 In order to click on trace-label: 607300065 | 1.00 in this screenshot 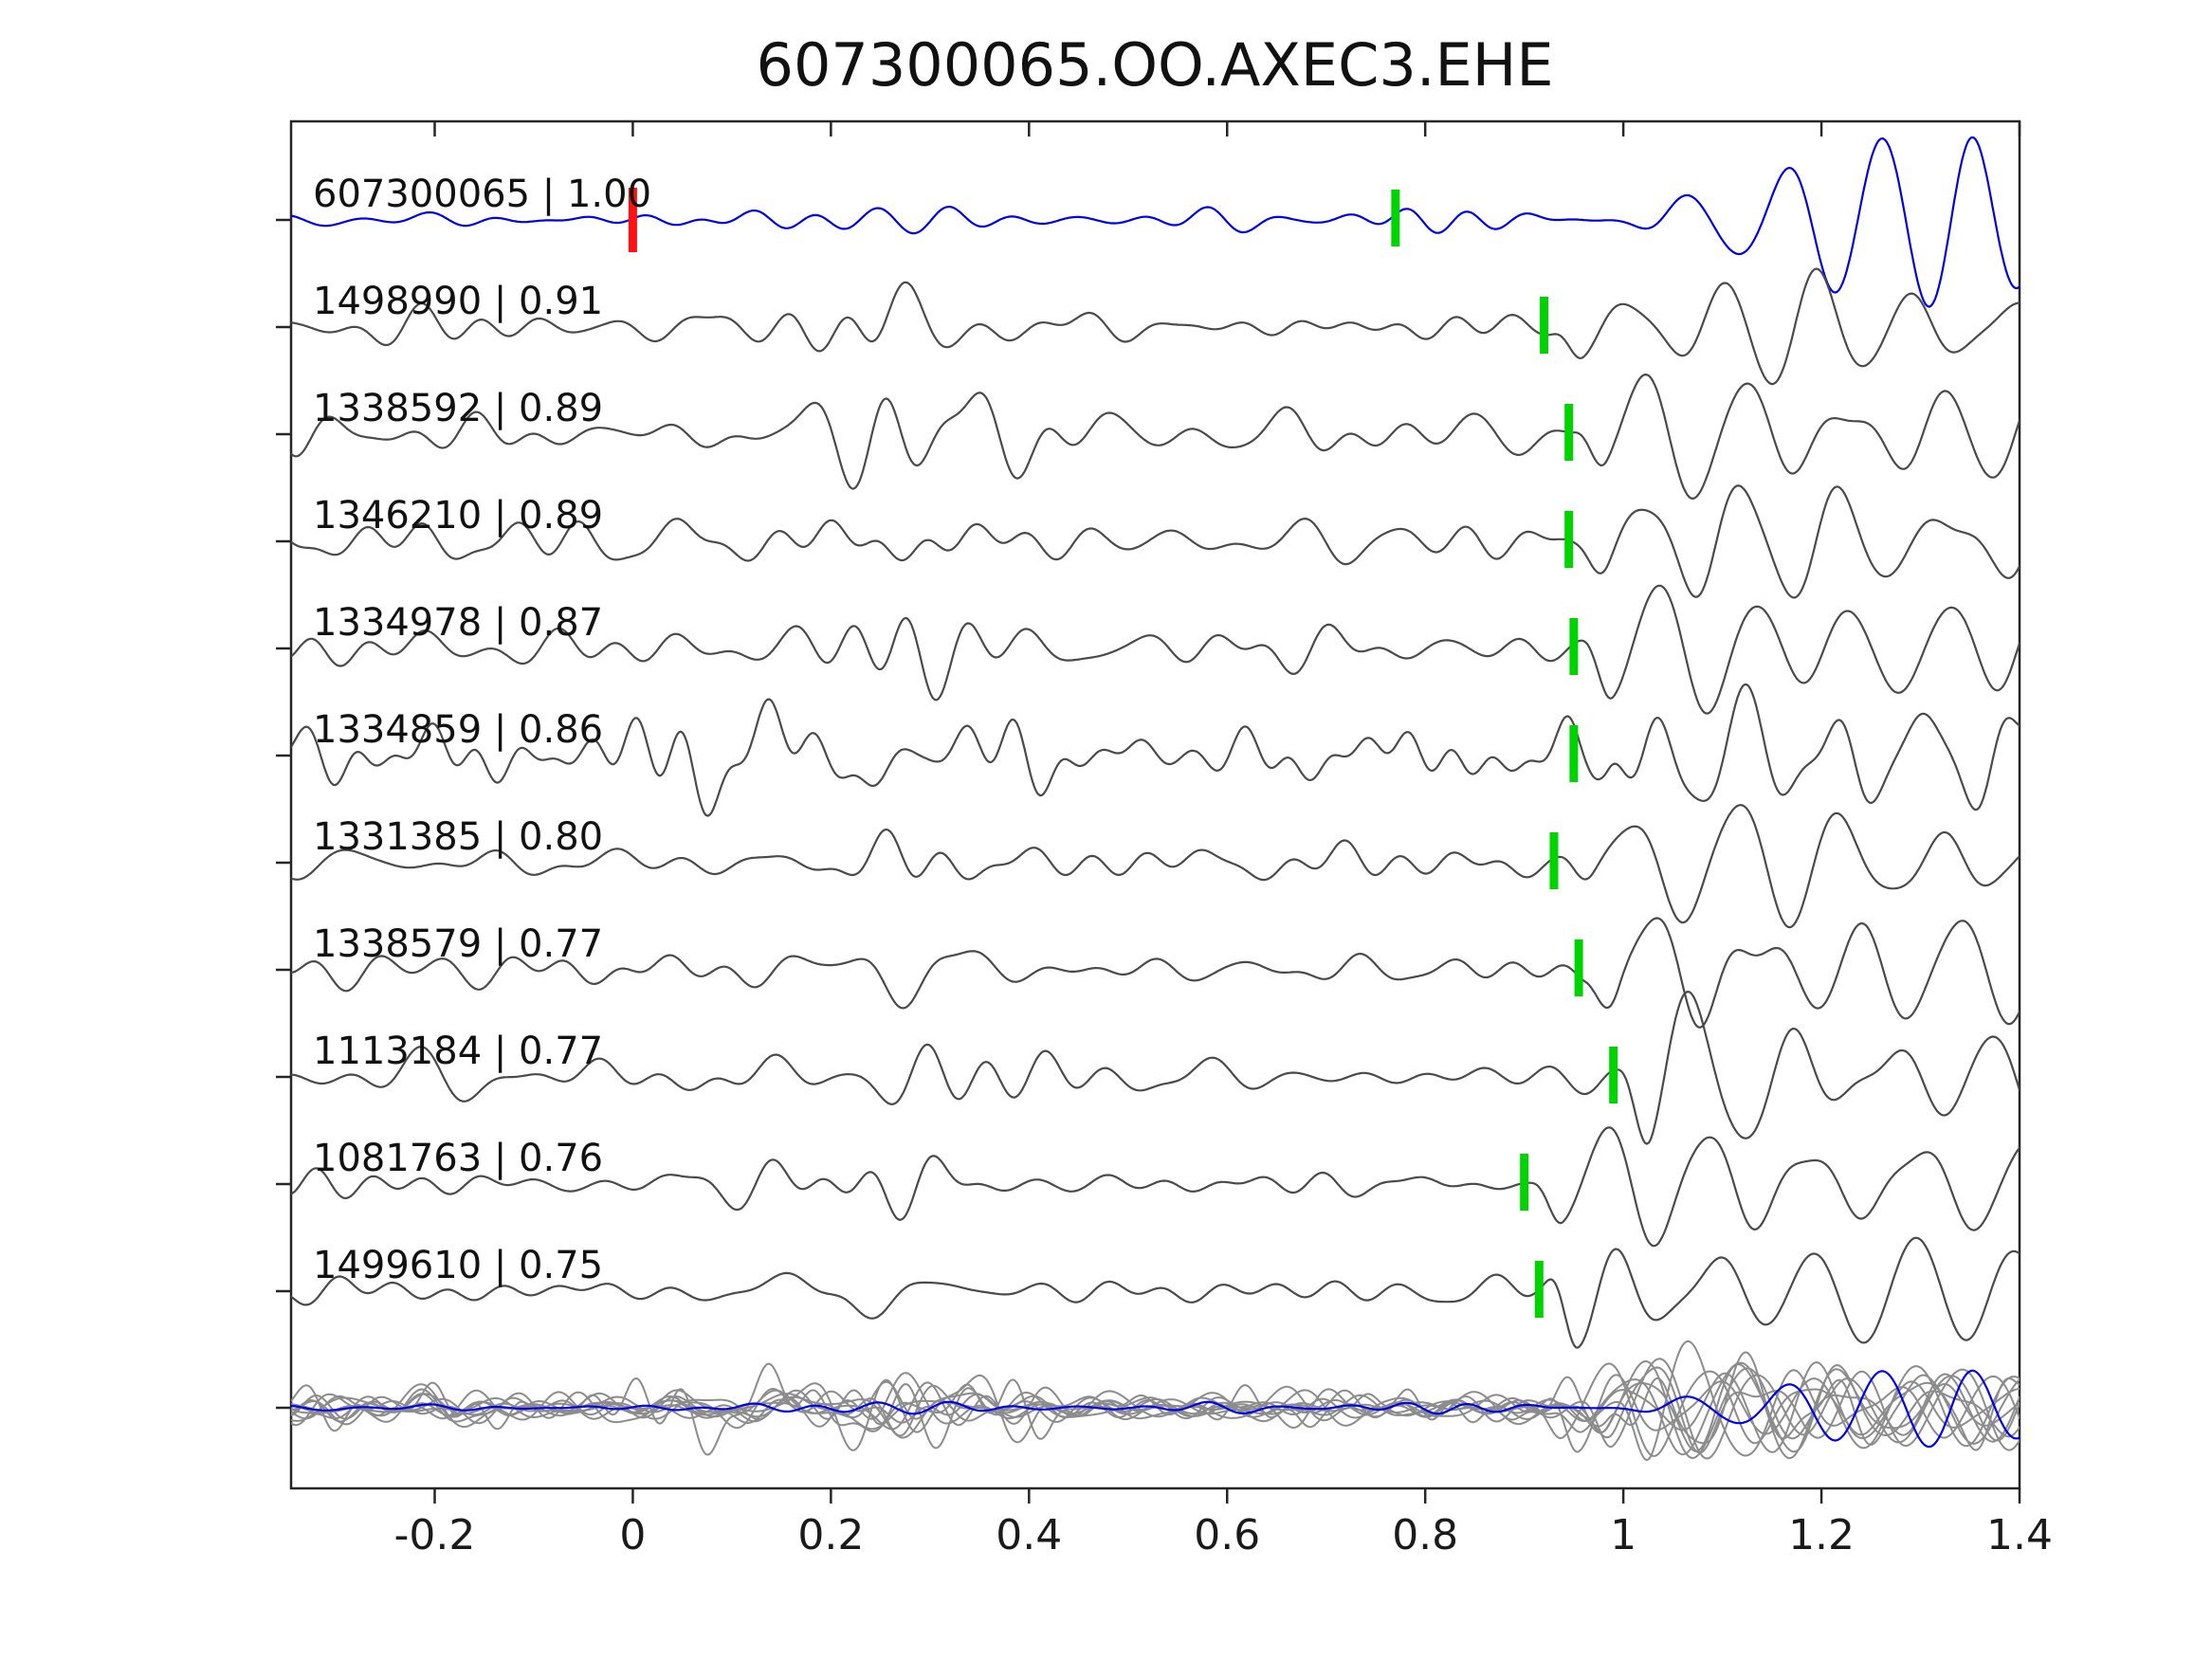, I will do `click(482, 194)`.